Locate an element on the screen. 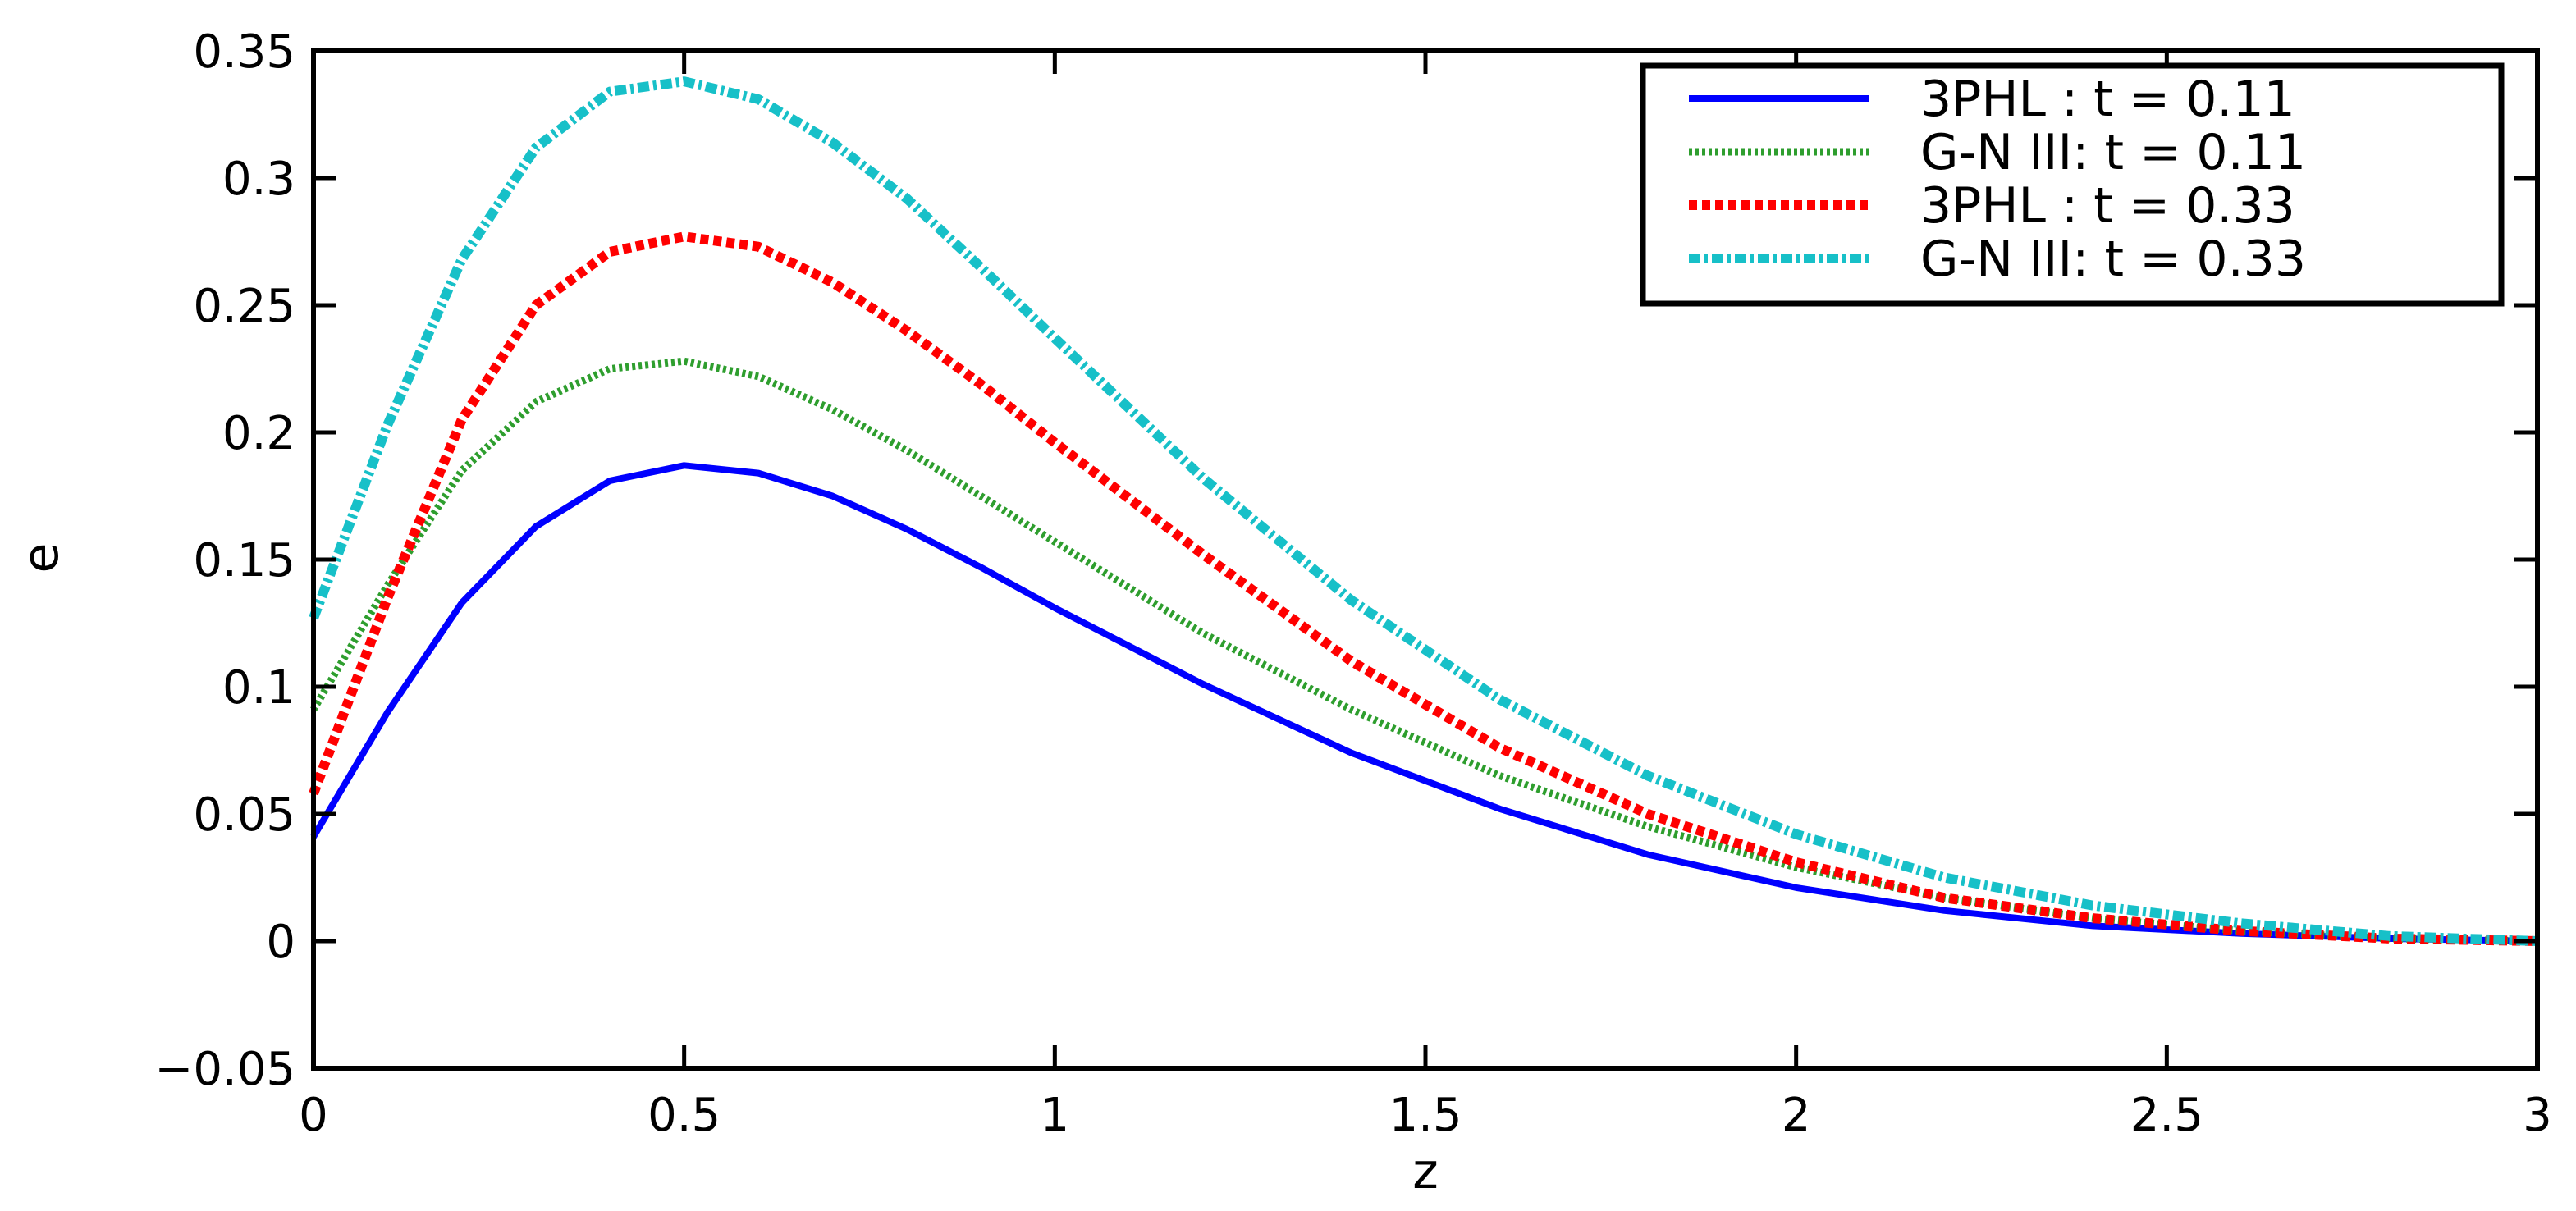  x-tick-label: 2.5 is located at coordinates (2166, 1116).